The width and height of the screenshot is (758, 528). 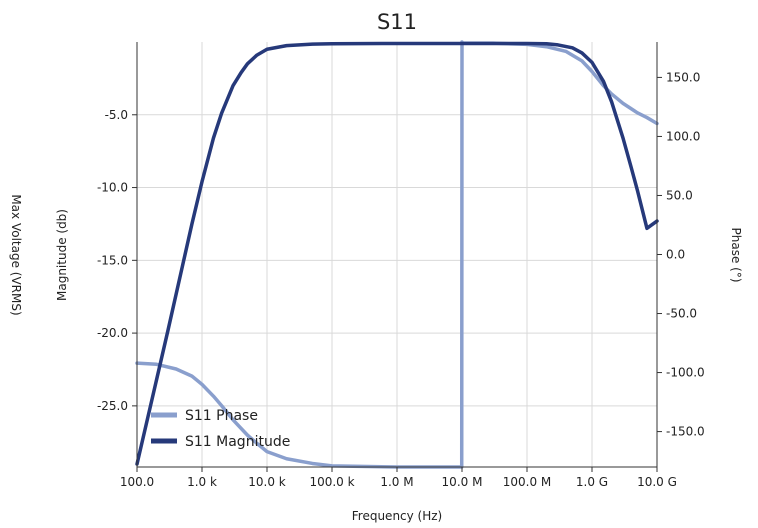 What do you see at coordinates (202, 482) in the screenshot?
I see `x-tick-label: 1.0 k` at bounding box center [202, 482].